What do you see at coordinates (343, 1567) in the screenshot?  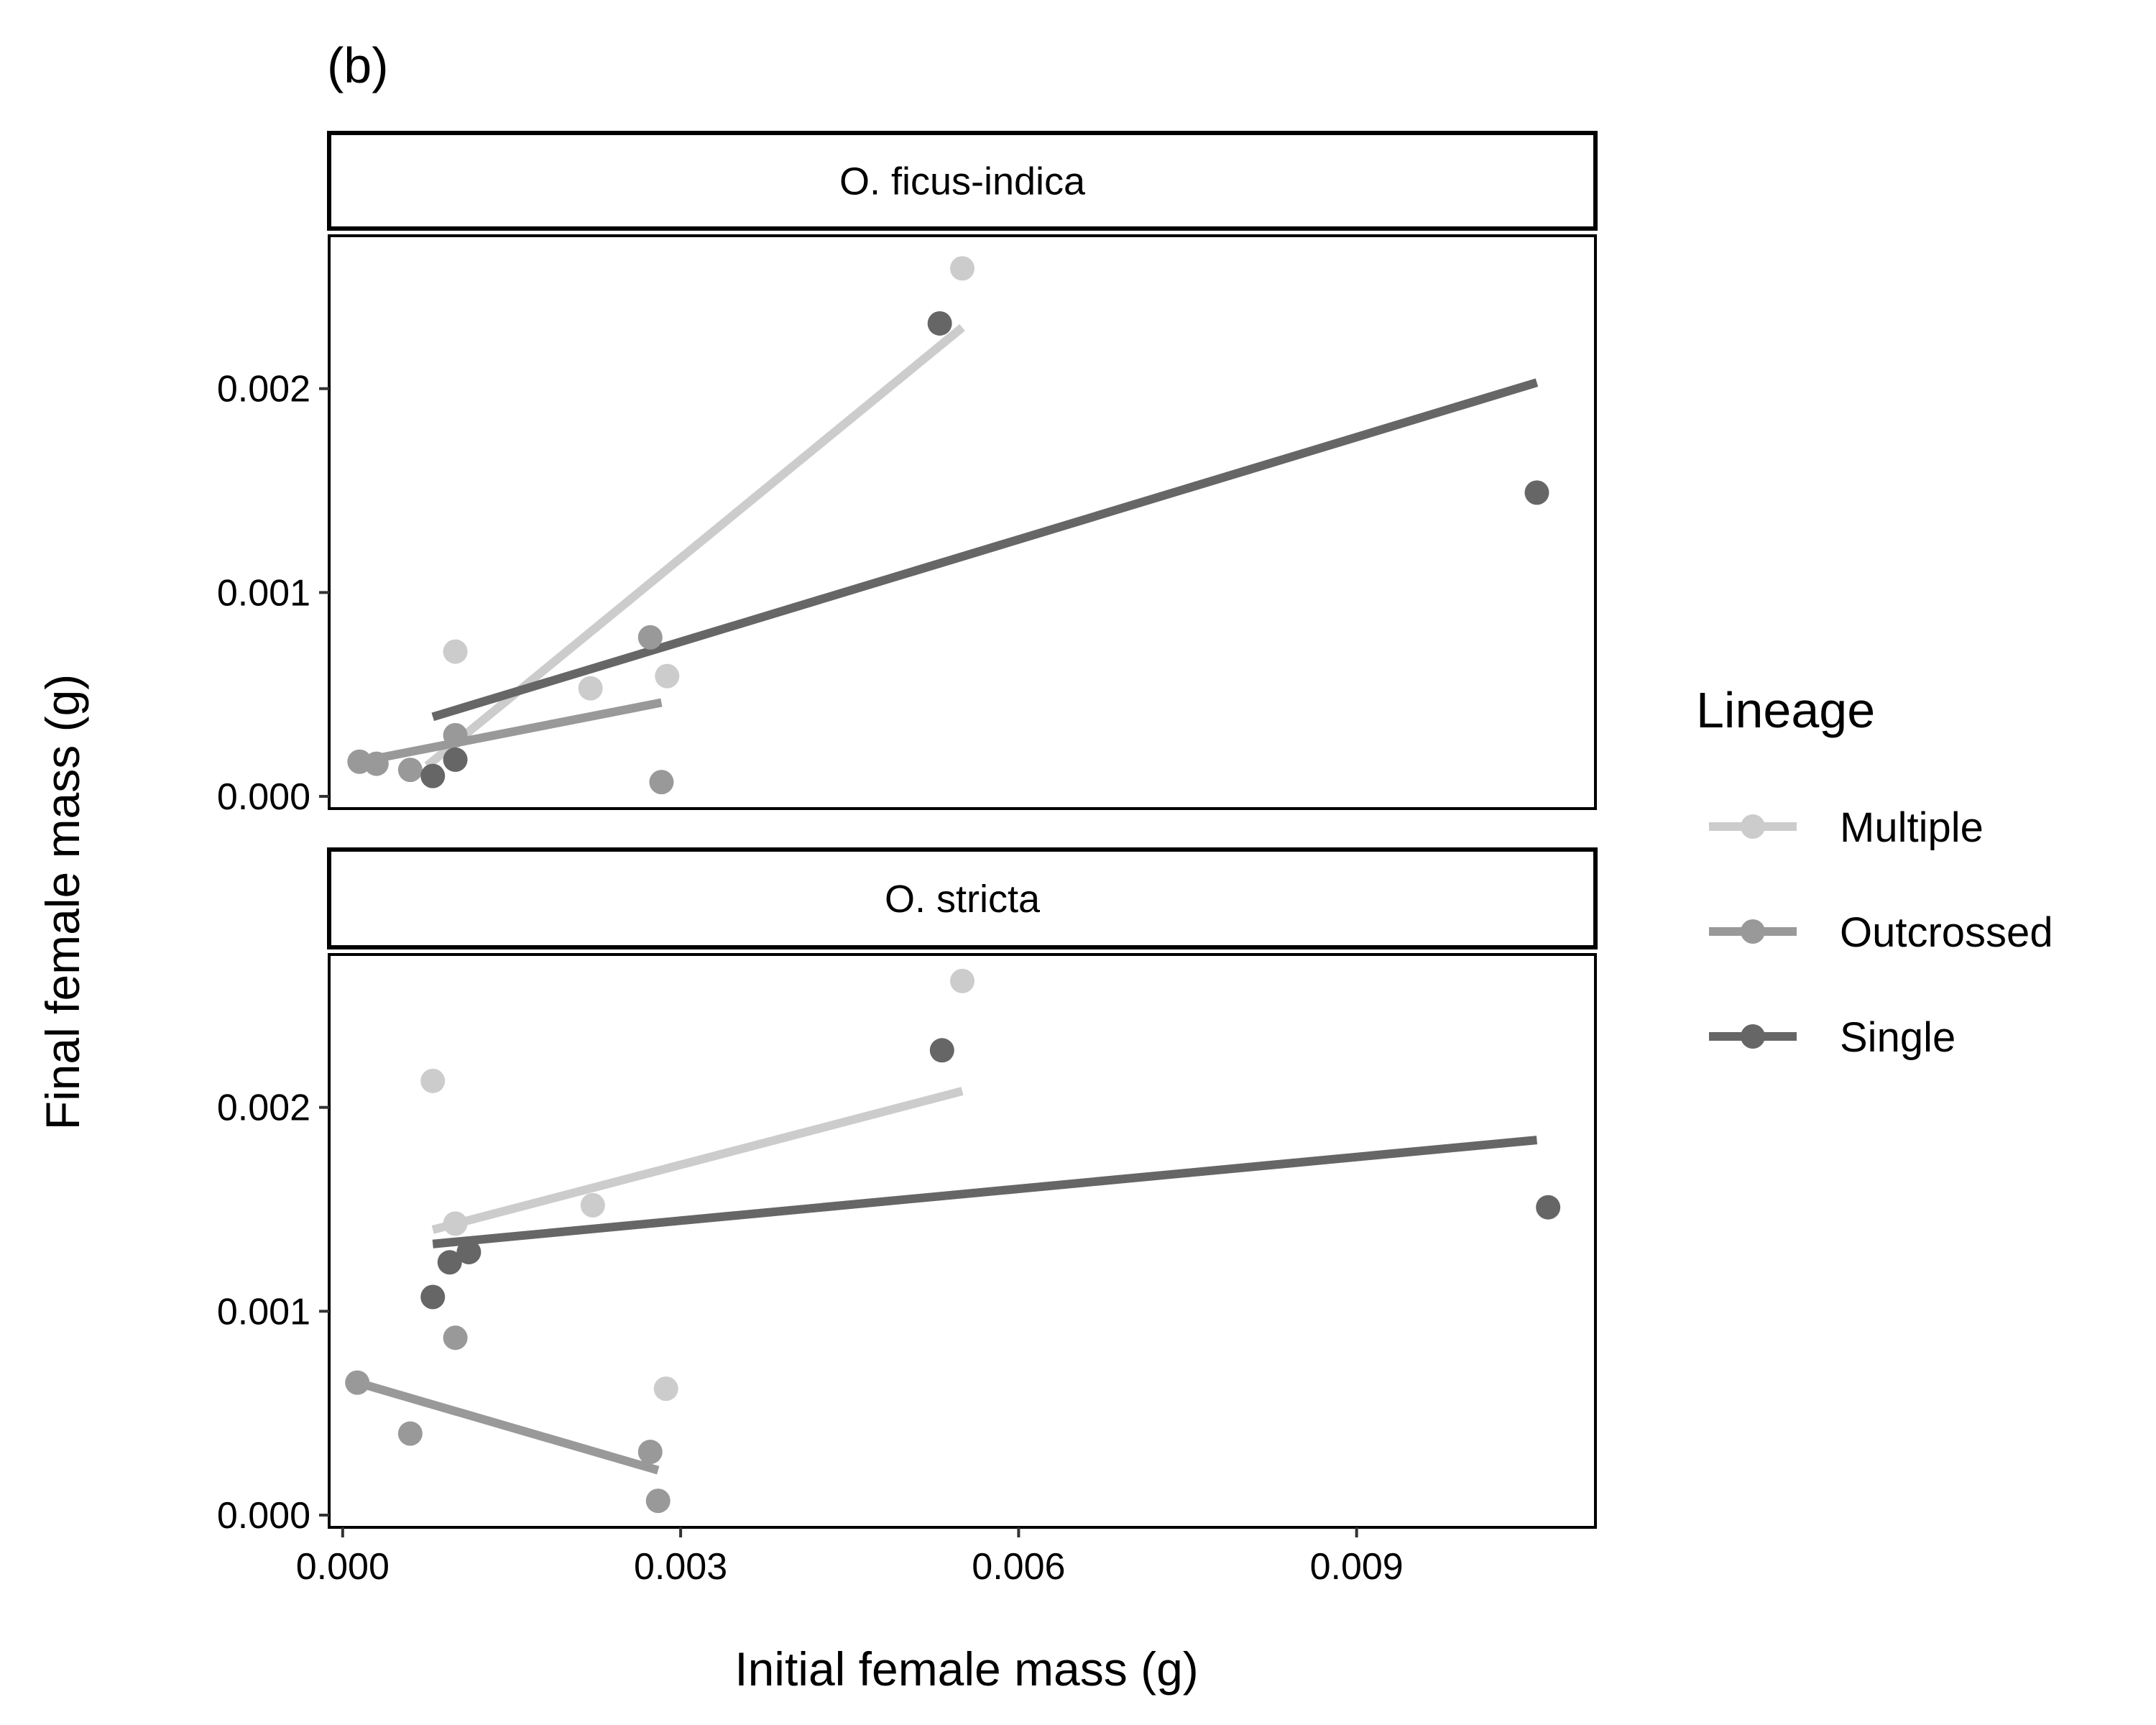 I see `x-tick-label: 0.000` at bounding box center [343, 1567].